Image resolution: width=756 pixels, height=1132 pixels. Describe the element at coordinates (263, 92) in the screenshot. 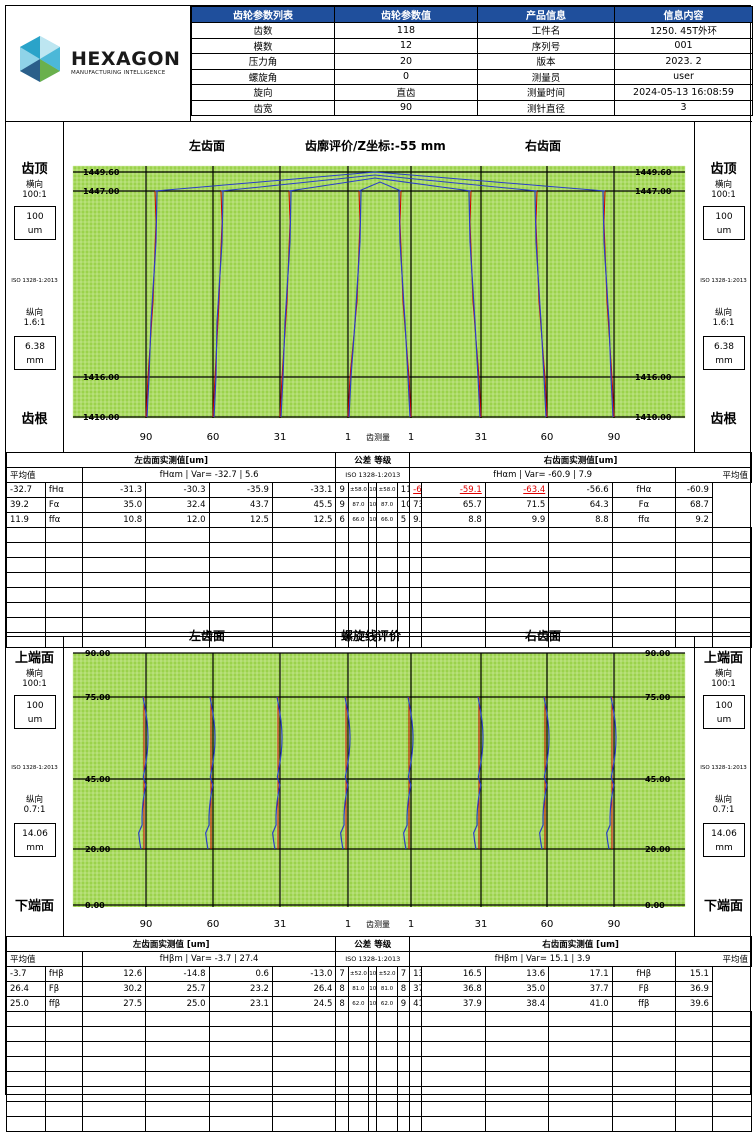

I see `param-cell: 旋向` at that location.